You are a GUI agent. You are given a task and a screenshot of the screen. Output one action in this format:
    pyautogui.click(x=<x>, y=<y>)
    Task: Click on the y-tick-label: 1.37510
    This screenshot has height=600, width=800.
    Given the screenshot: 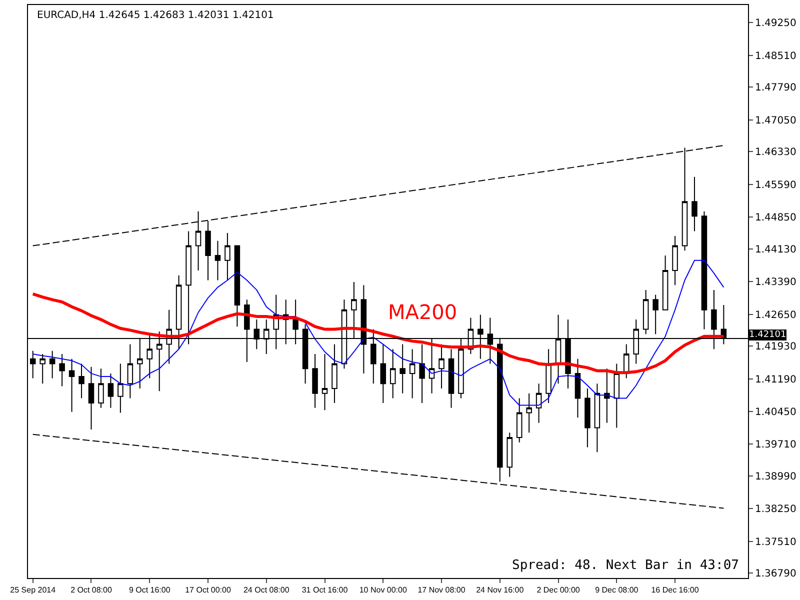 What is the action you would take?
    pyautogui.click(x=775, y=542)
    